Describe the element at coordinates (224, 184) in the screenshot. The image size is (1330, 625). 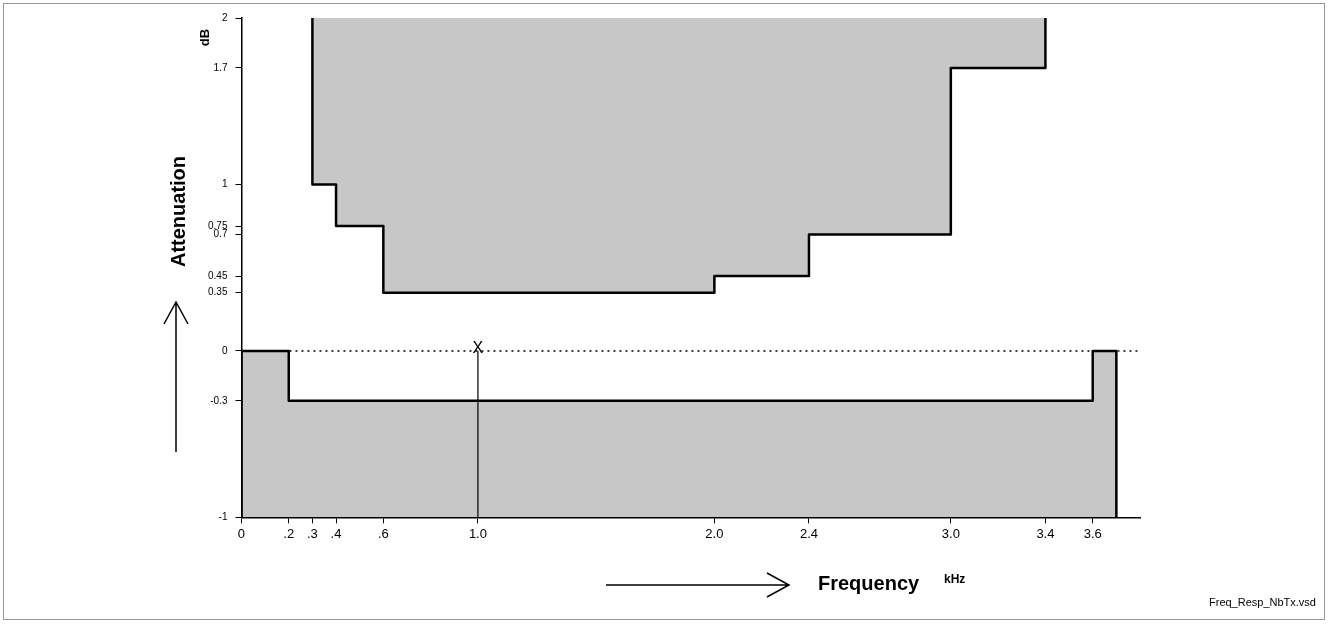
I see `y-tick-label: 1` at that location.